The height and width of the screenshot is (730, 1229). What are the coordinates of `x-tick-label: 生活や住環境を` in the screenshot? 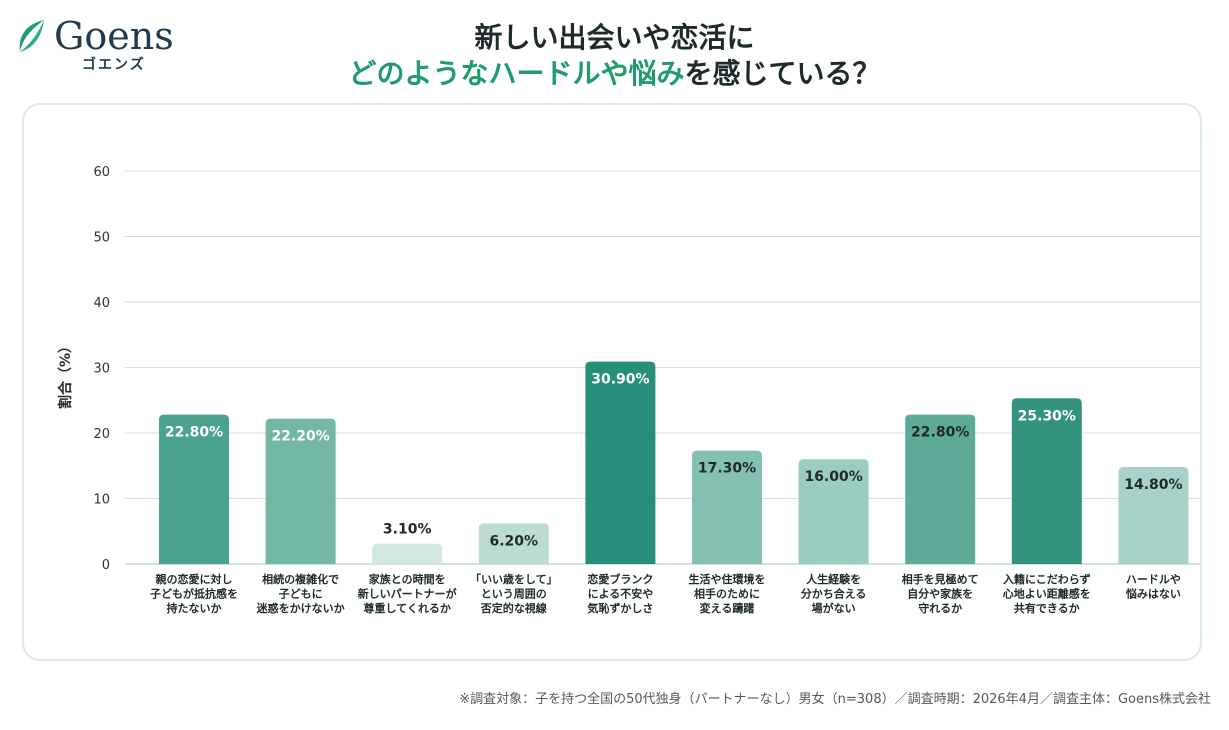 It's located at (727, 579).